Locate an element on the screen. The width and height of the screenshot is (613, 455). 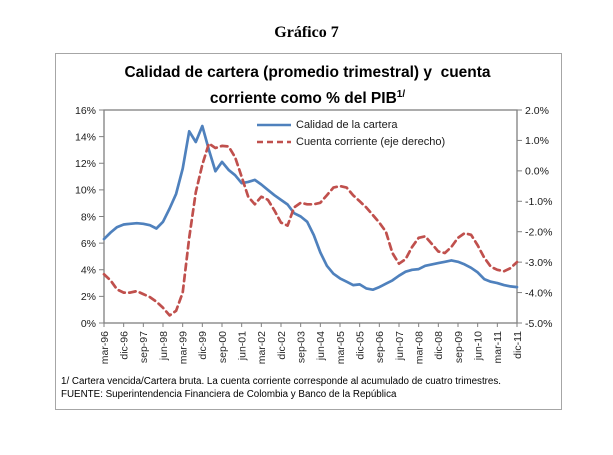
x-tick-label: mar-05 is located at coordinates (341, 347).